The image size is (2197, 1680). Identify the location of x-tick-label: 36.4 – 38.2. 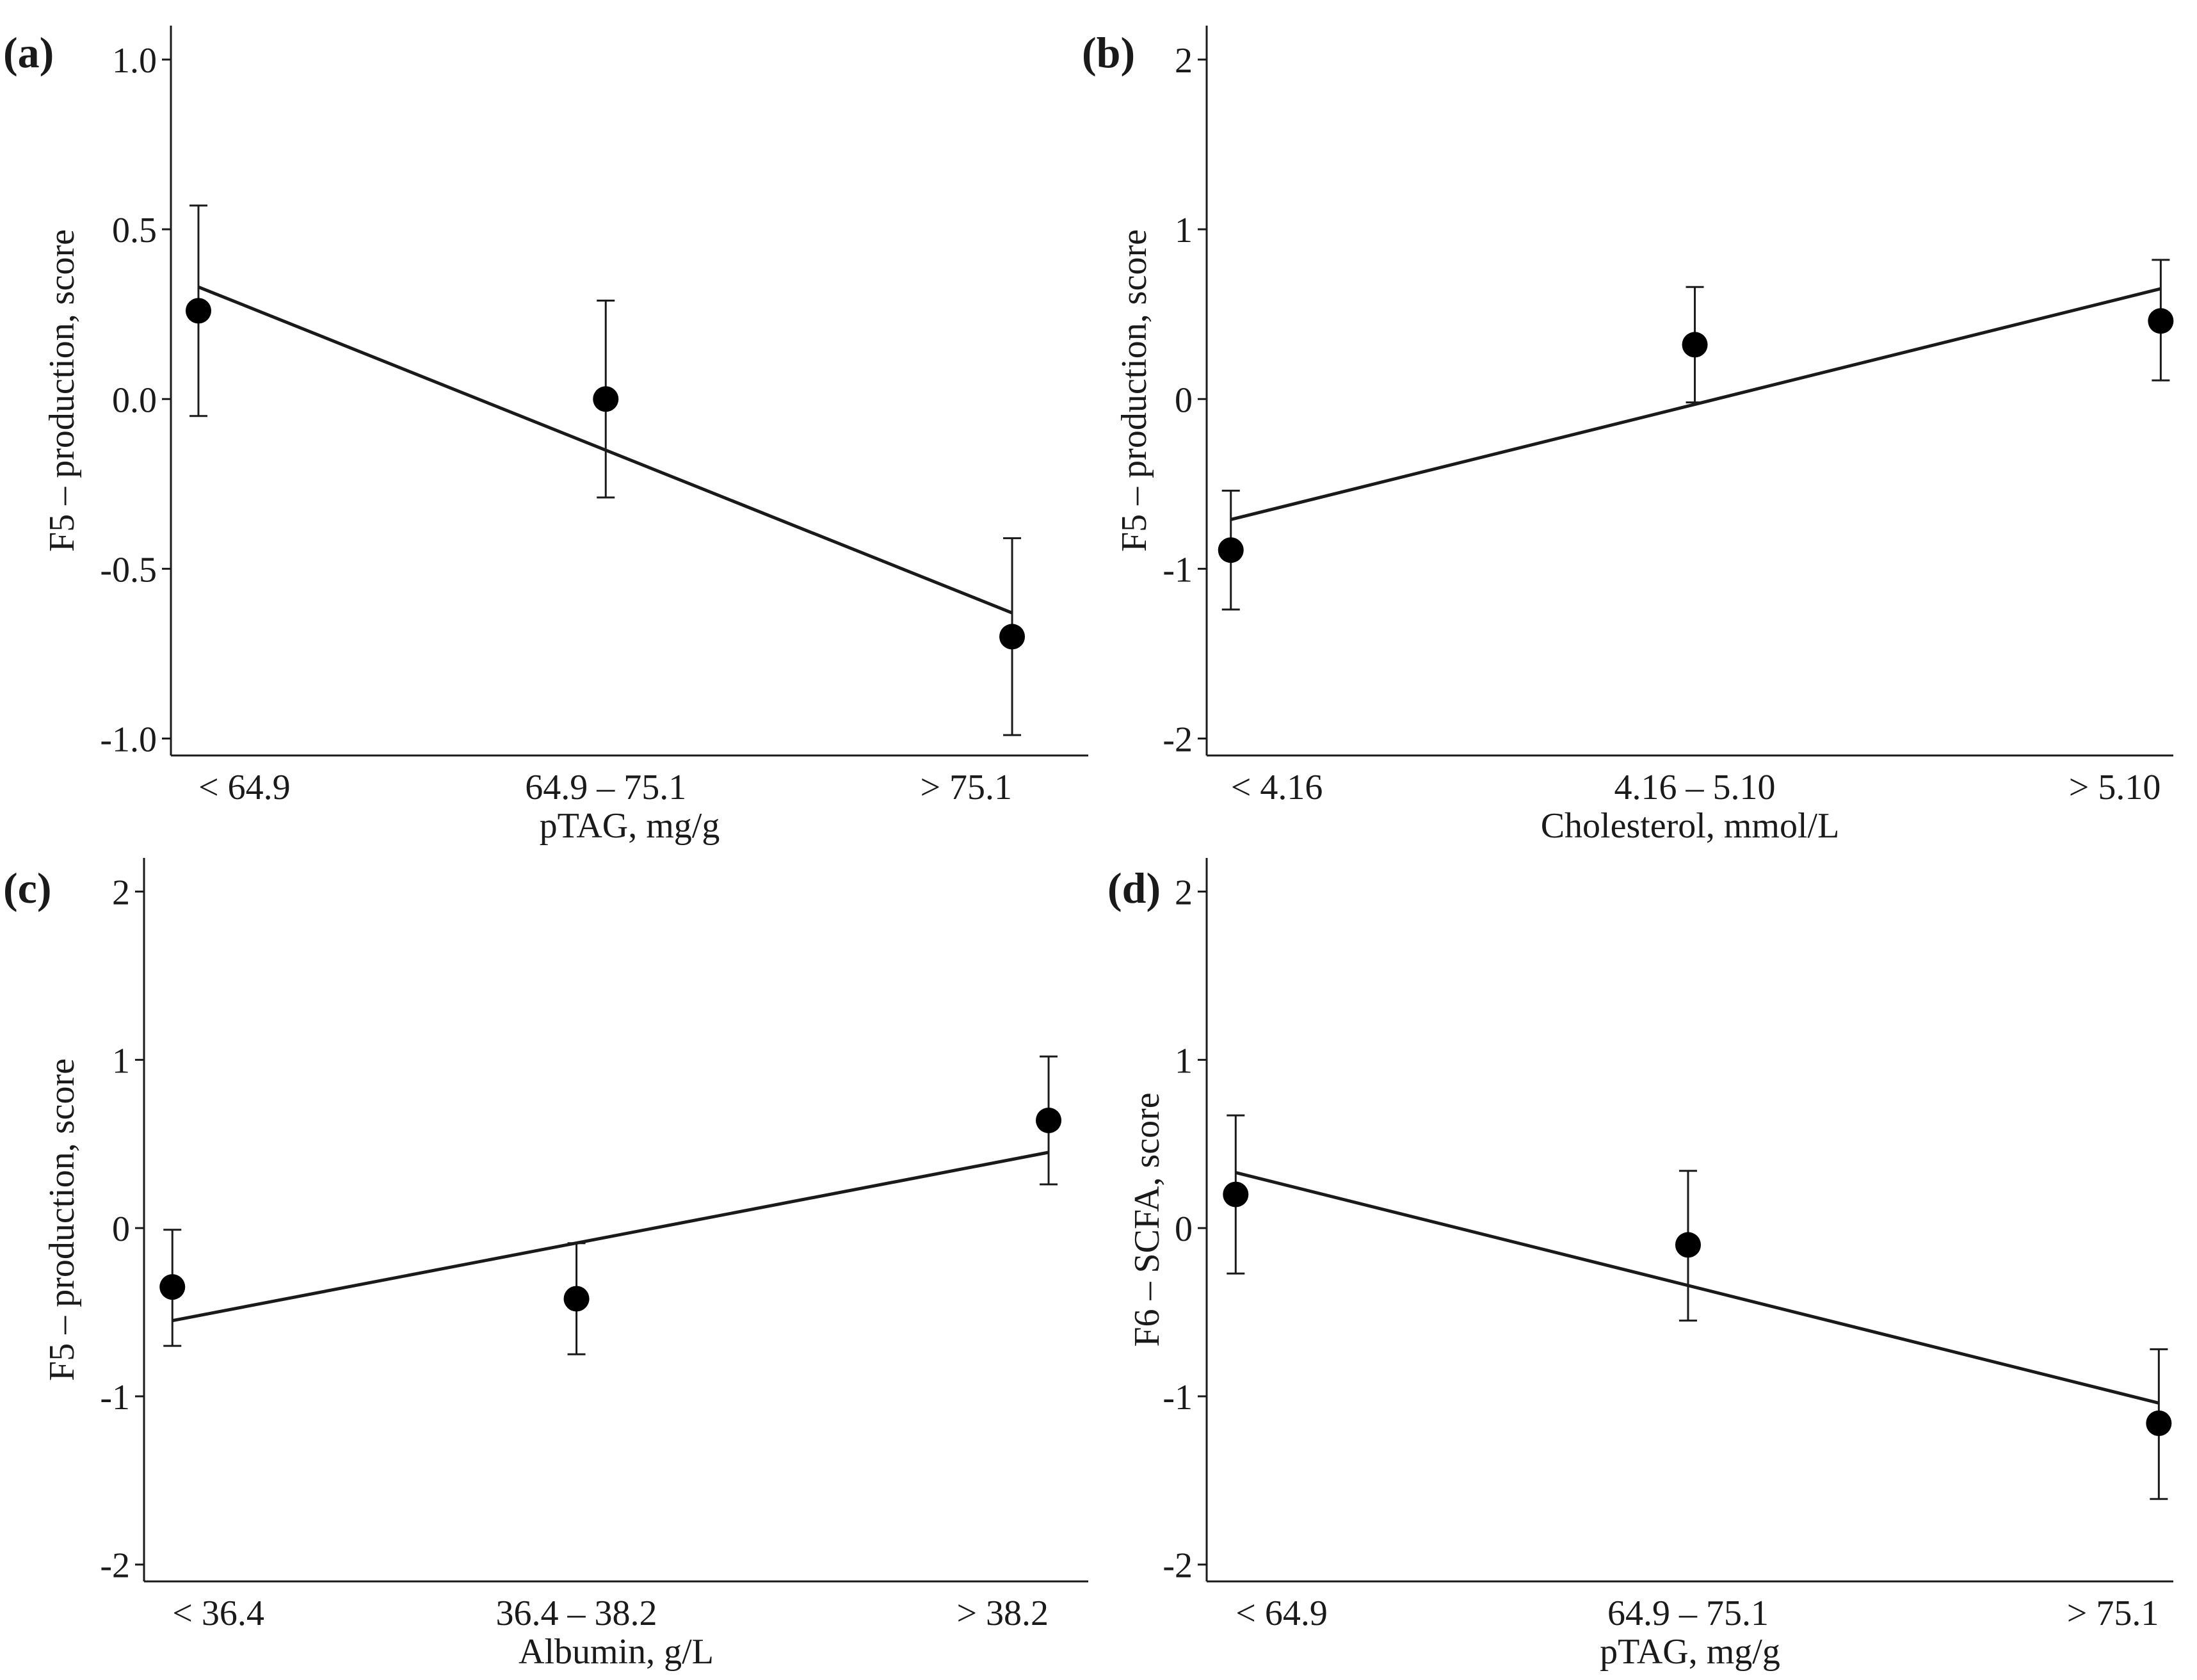
(576, 1613).